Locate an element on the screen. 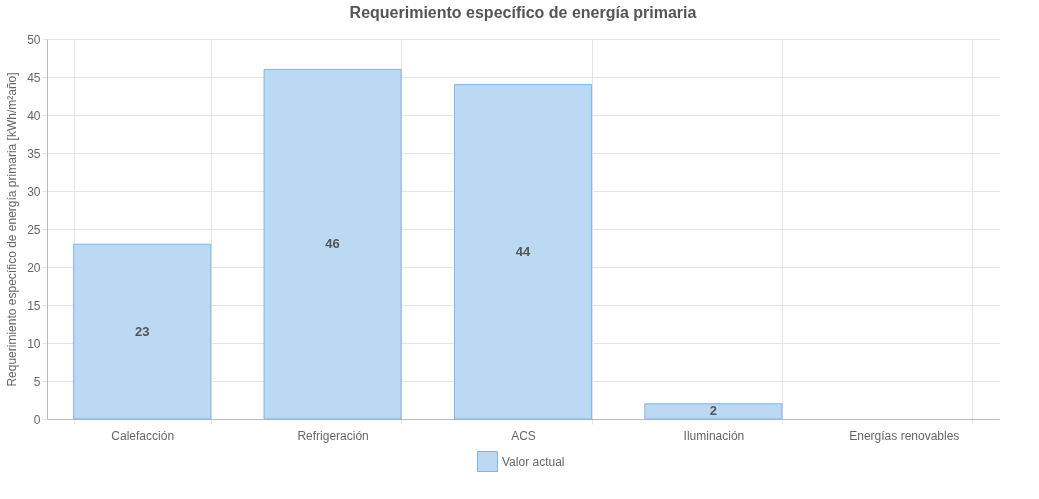 The image size is (1039, 499). y-tick-label: 40 is located at coordinates (34, 115).